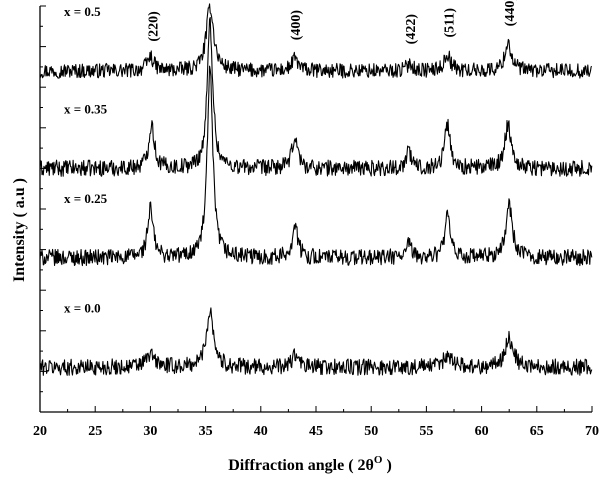 The image size is (600, 480). Describe the element at coordinates (86, 198) in the screenshot. I see `series-label-2: x = 0.25` at that location.